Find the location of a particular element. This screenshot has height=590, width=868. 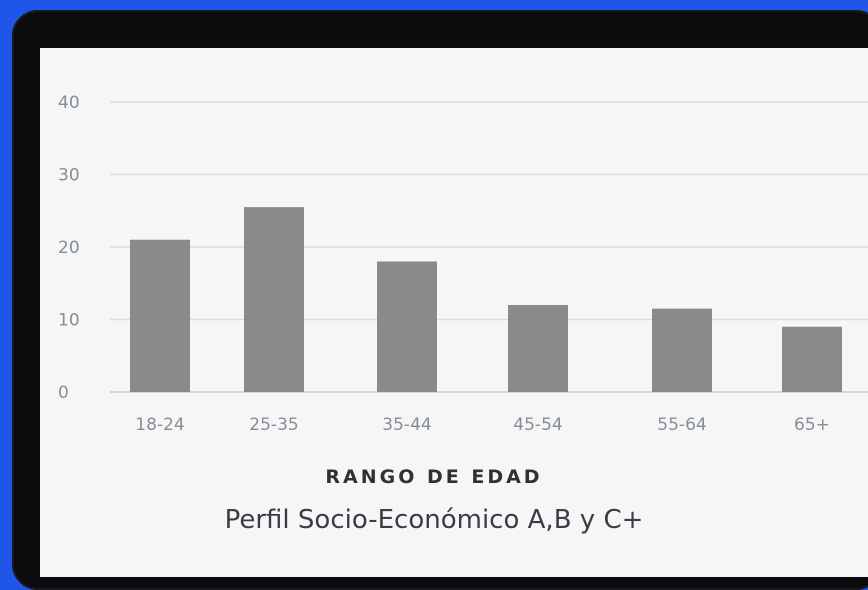

y-axis-ticks: 0 10 20 30 40 is located at coordinates (69, 248).